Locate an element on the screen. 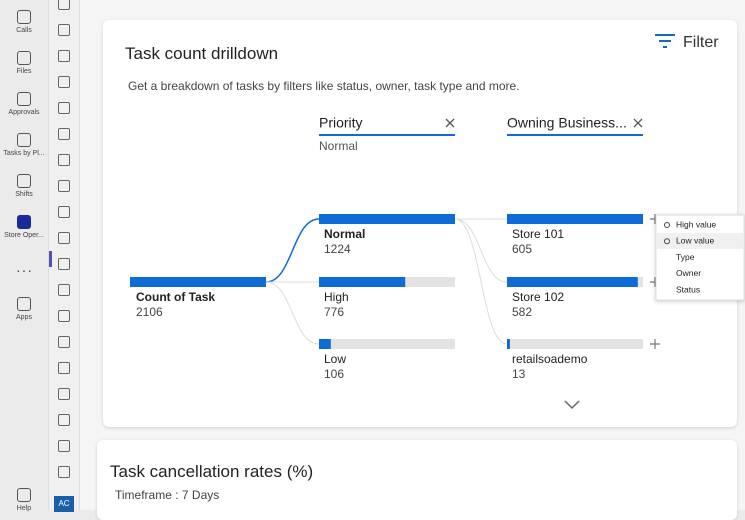 The height and width of the screenshot is (520, 745). rail-item: Shifts is located at coordinates (24, 186).